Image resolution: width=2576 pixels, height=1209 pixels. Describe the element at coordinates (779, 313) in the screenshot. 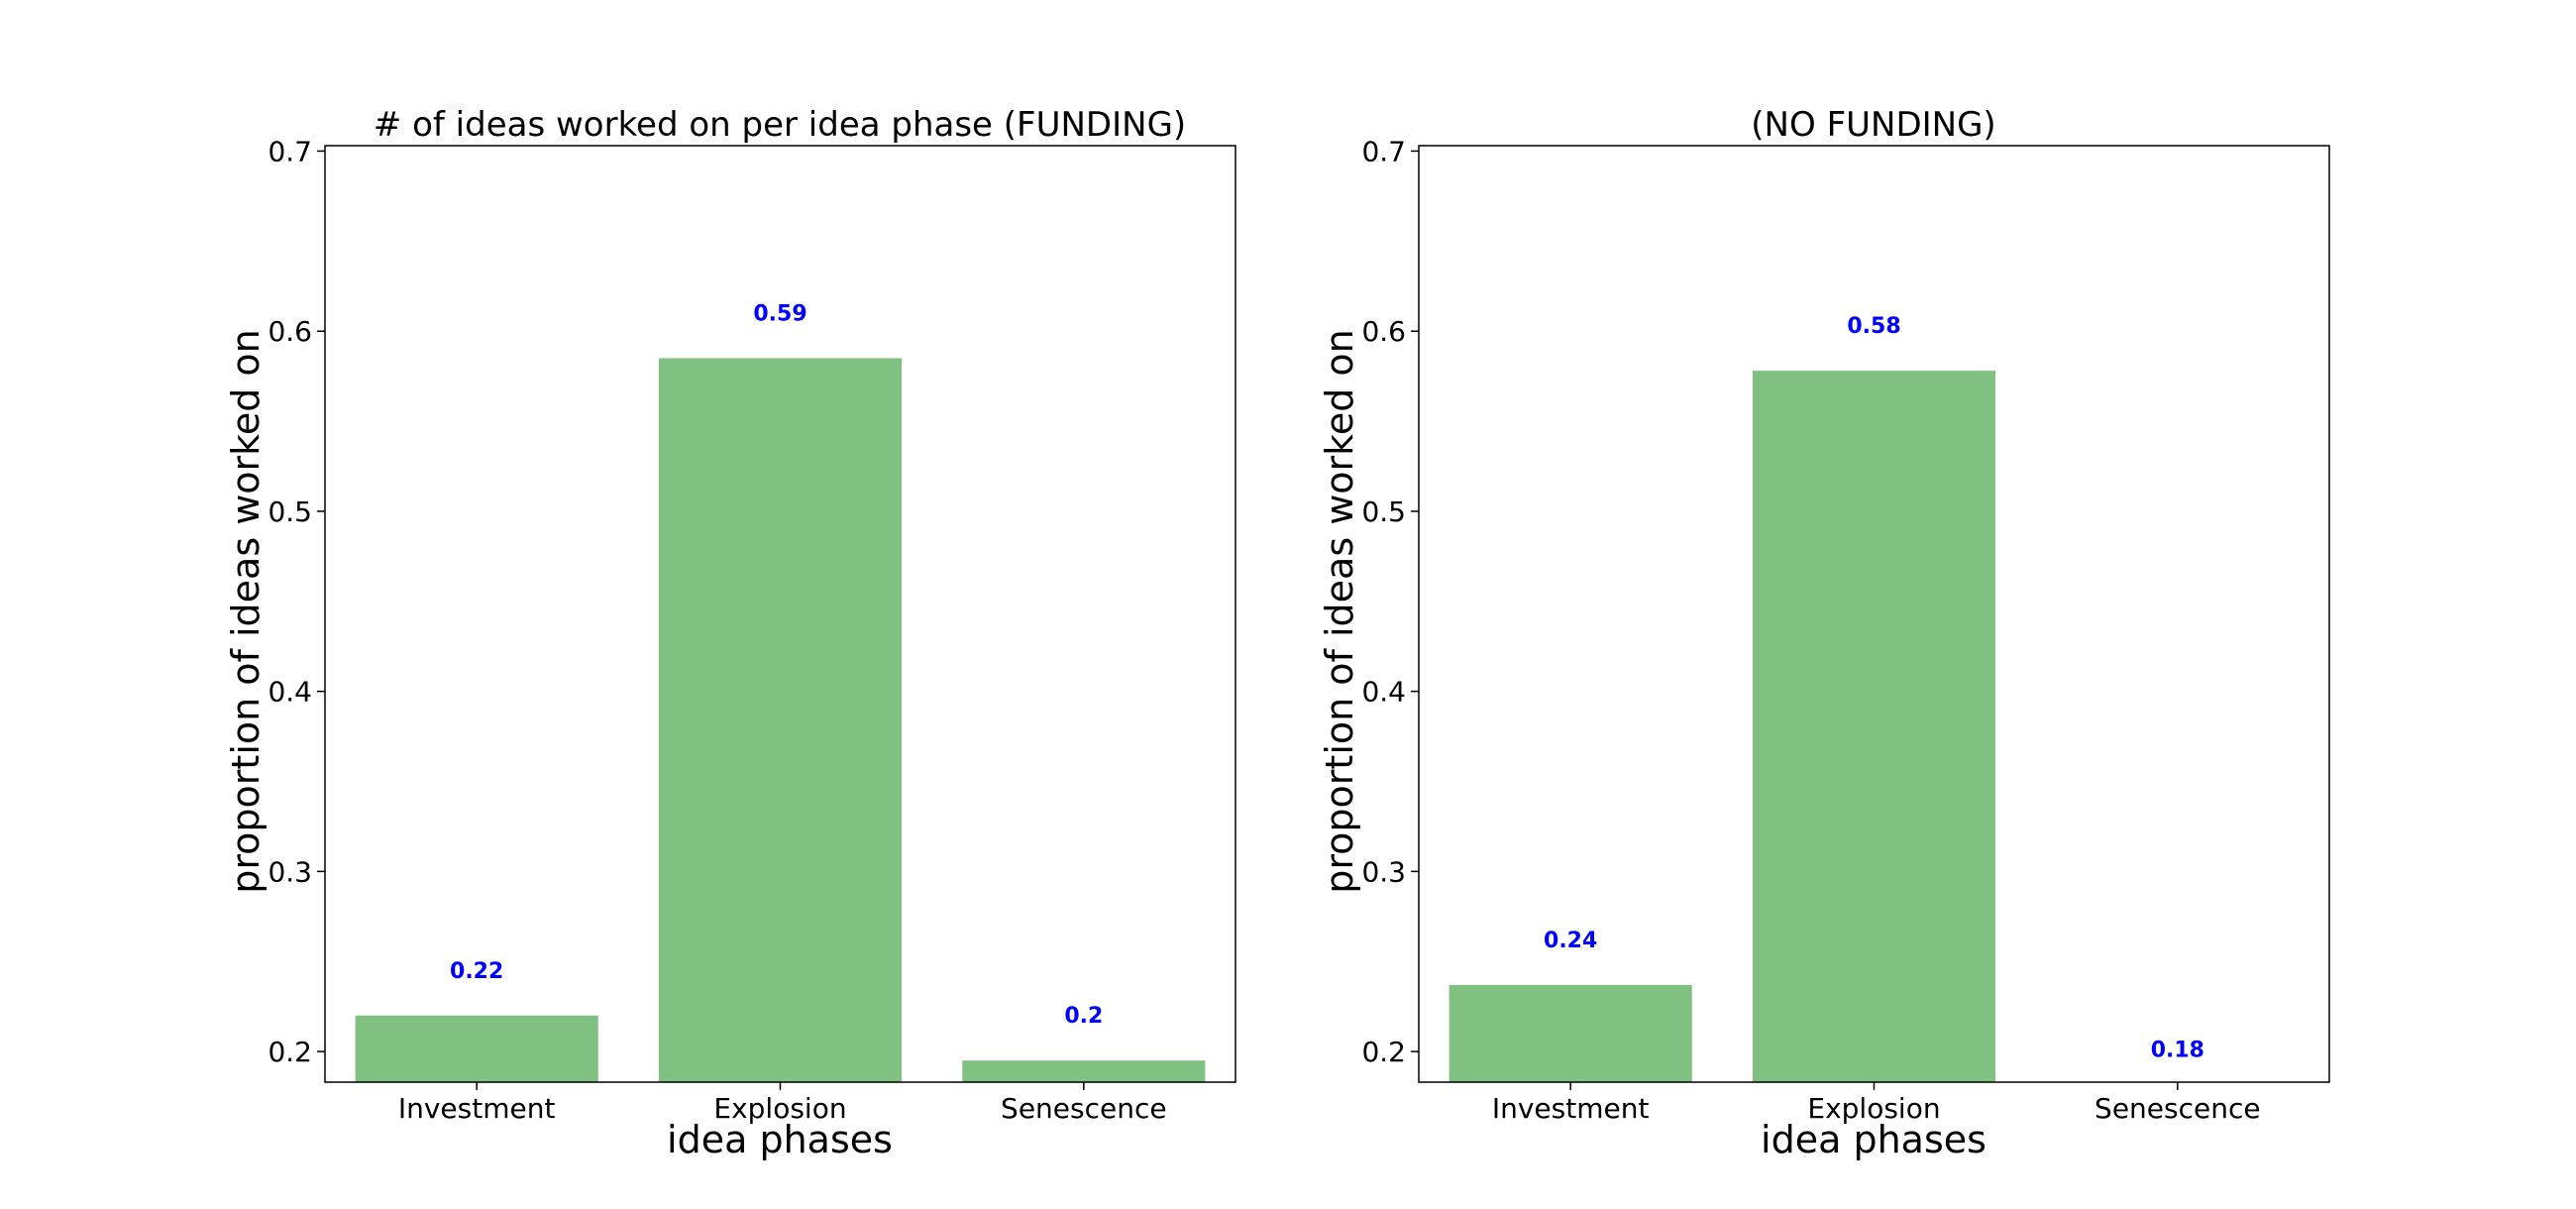

I see `data-label-explosion: 0.59` at that location.